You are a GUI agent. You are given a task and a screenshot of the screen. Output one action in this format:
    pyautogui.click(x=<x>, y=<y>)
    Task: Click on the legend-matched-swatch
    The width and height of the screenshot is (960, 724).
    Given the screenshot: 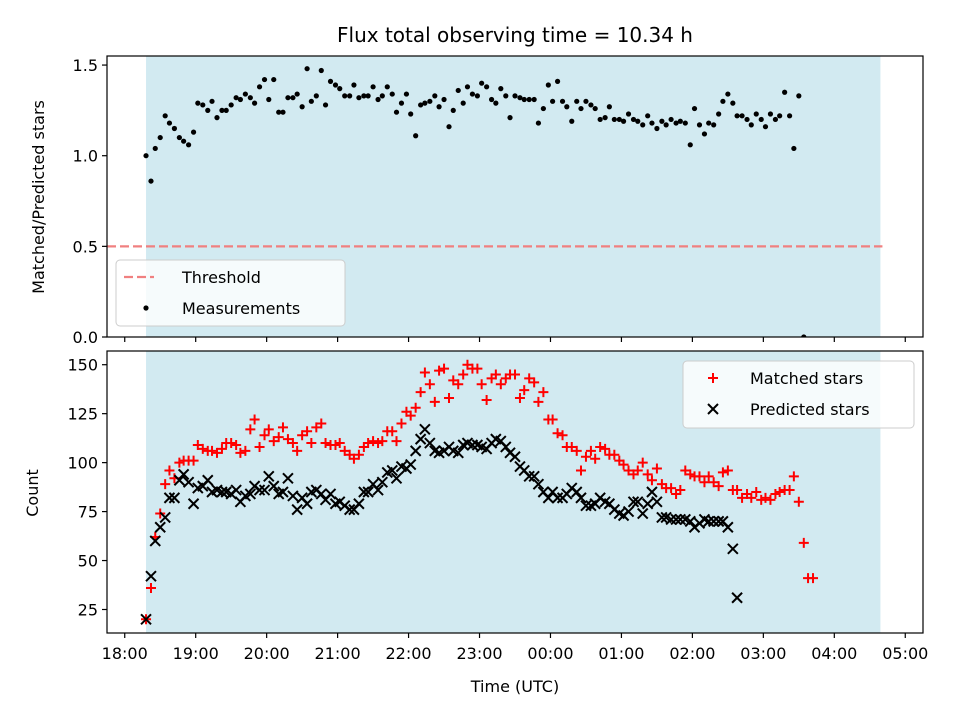 What is the action you would take?
    pyautogui.click(x=713, y=378)
    